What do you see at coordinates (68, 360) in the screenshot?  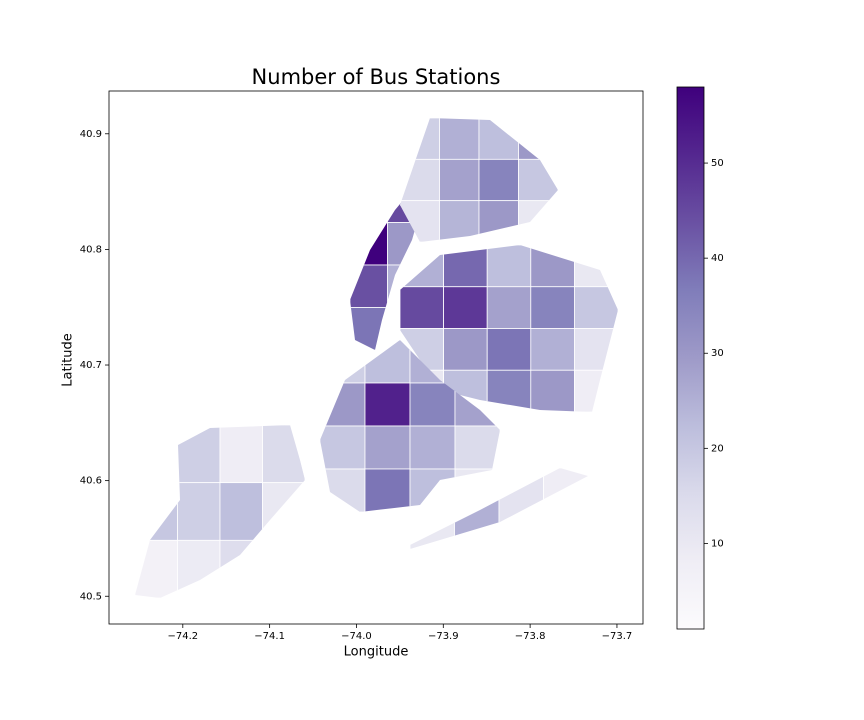 I see `y-axis-label: Latitude` at bounding box center [68, 360].